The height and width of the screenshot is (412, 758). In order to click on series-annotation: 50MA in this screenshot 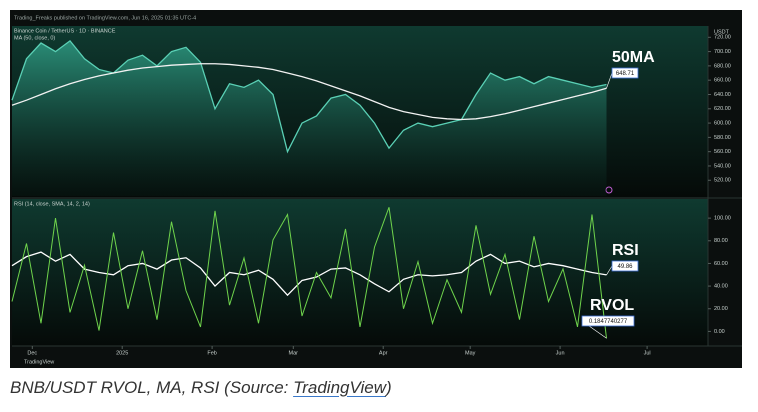, I will do `click(633, 57)`.